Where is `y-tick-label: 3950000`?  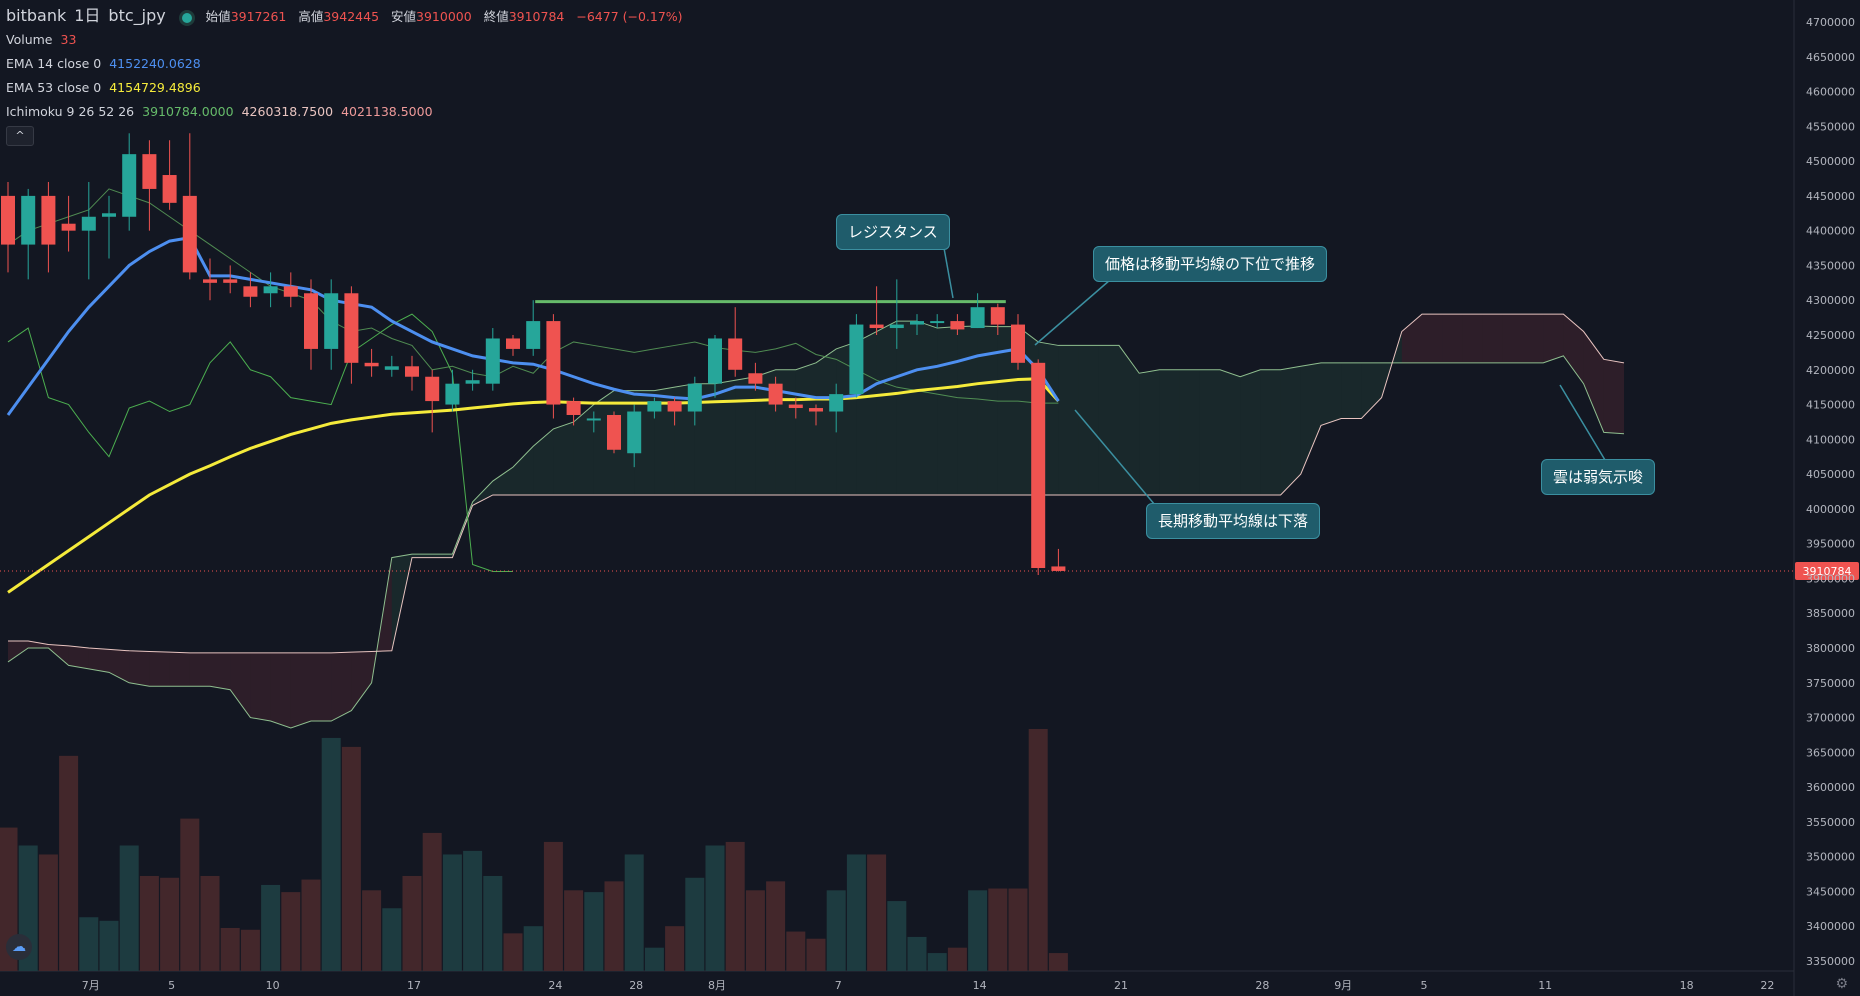
y-tick-label: 3950000 is located at coordinates (1830, 544).